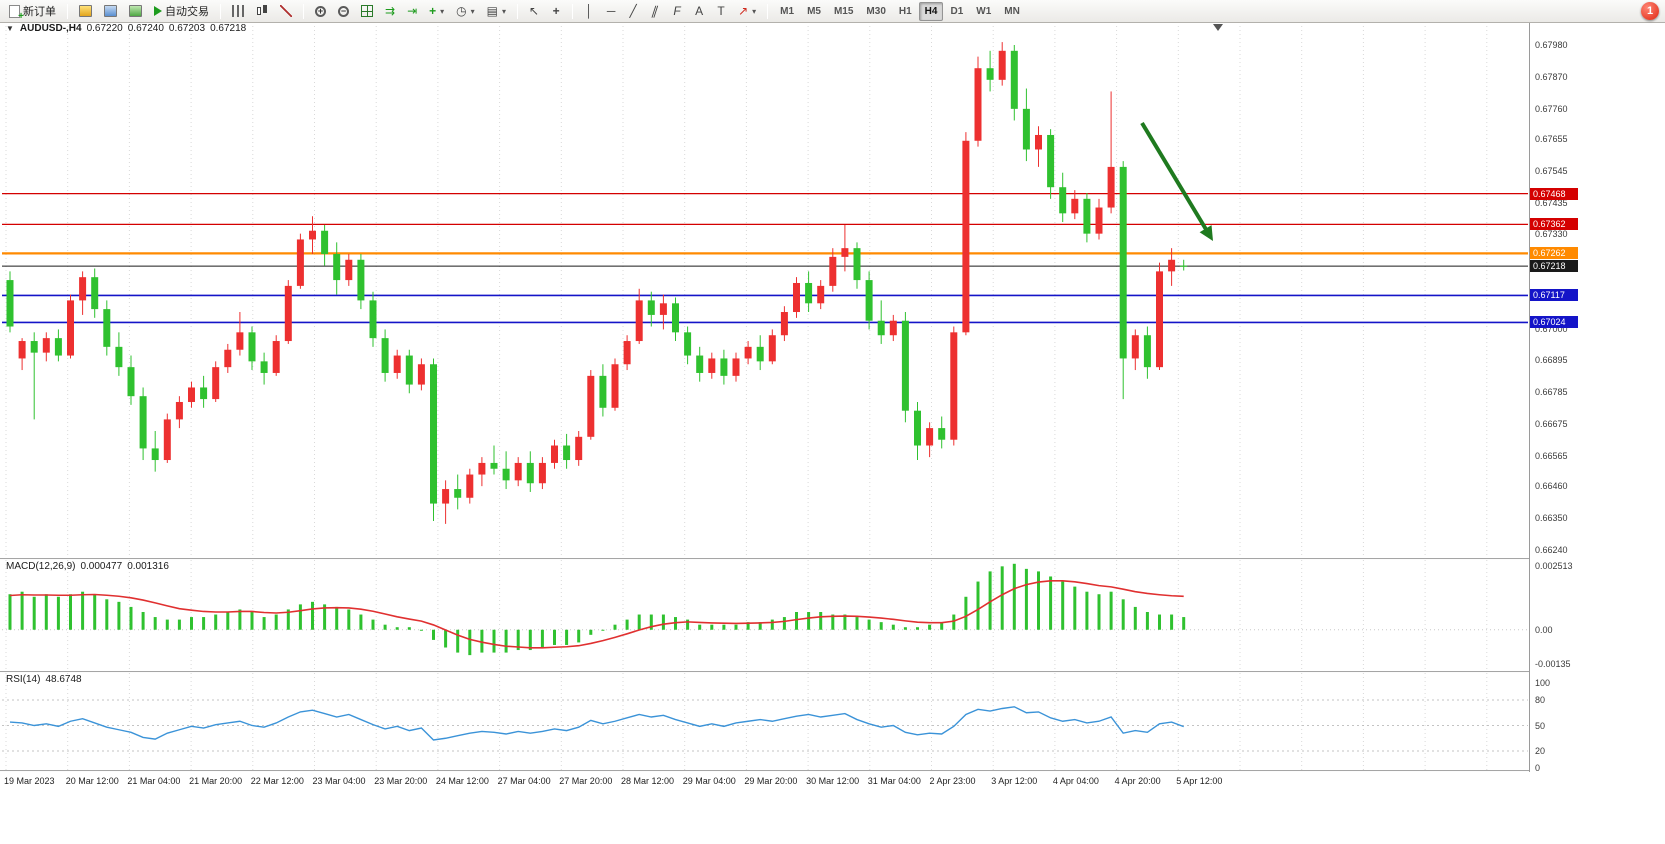 Image resolution: width=1665 pixels, height=844 pixels. What do you see at coordinates (412, 11) in the screenshot?
I see `chart-shift-button: ⇥` at bounding box center [412, 11].